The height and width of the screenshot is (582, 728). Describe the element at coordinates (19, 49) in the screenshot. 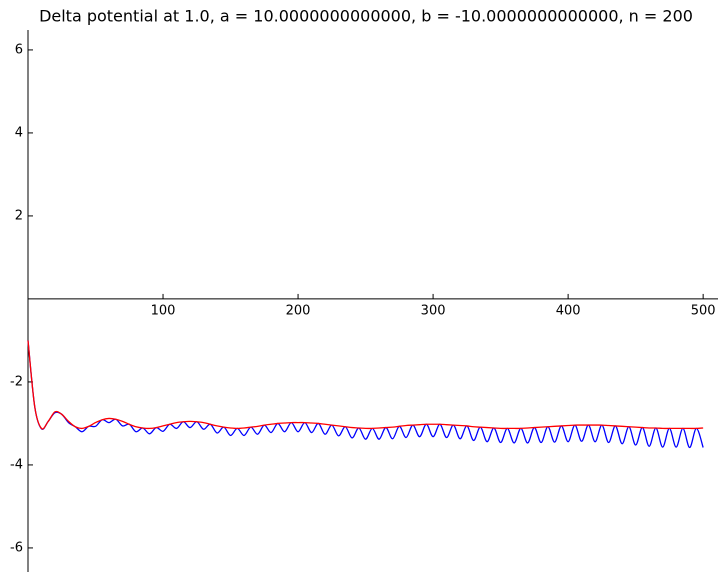

I see `y-tick-label: 6` at that location.